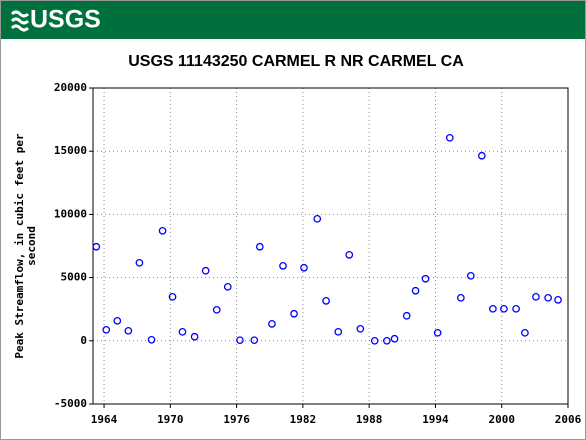 This screenshot has height=440, width=586. What do you see at coordinates (236, 419) in the screenshot?
I see `x-tick-label: 1976` at bounding box center [236, 419].